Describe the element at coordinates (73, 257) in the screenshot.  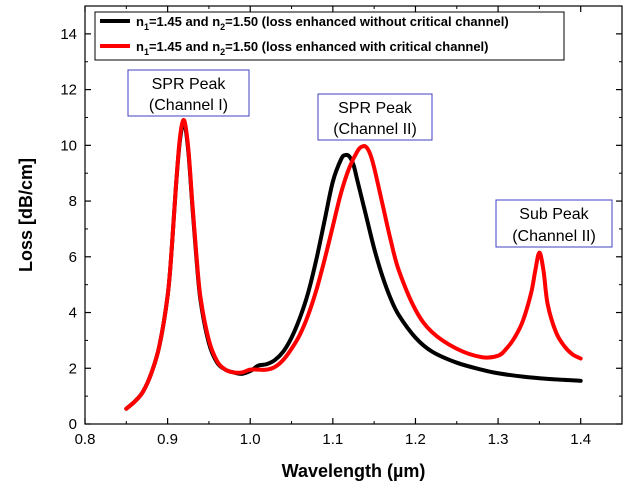
I see `y-tick-label: 6` at that location.